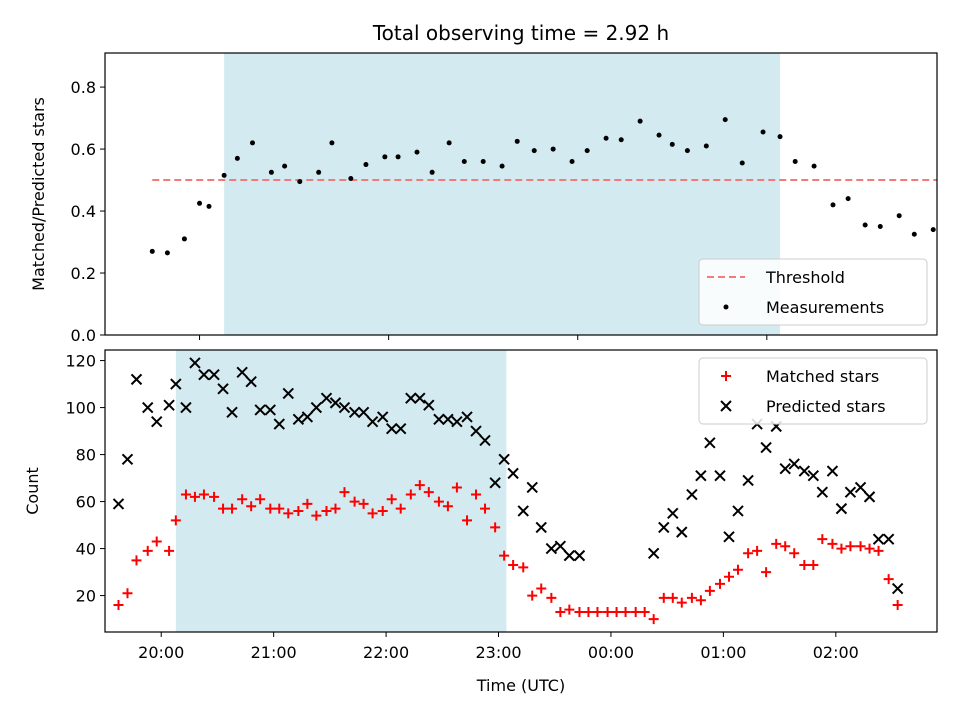 The height and width of the screenshot is (720, 960). Describe the element at coordinates (83, 87) in the screenshot. I see `y-tick-label: 0.8` at that location.